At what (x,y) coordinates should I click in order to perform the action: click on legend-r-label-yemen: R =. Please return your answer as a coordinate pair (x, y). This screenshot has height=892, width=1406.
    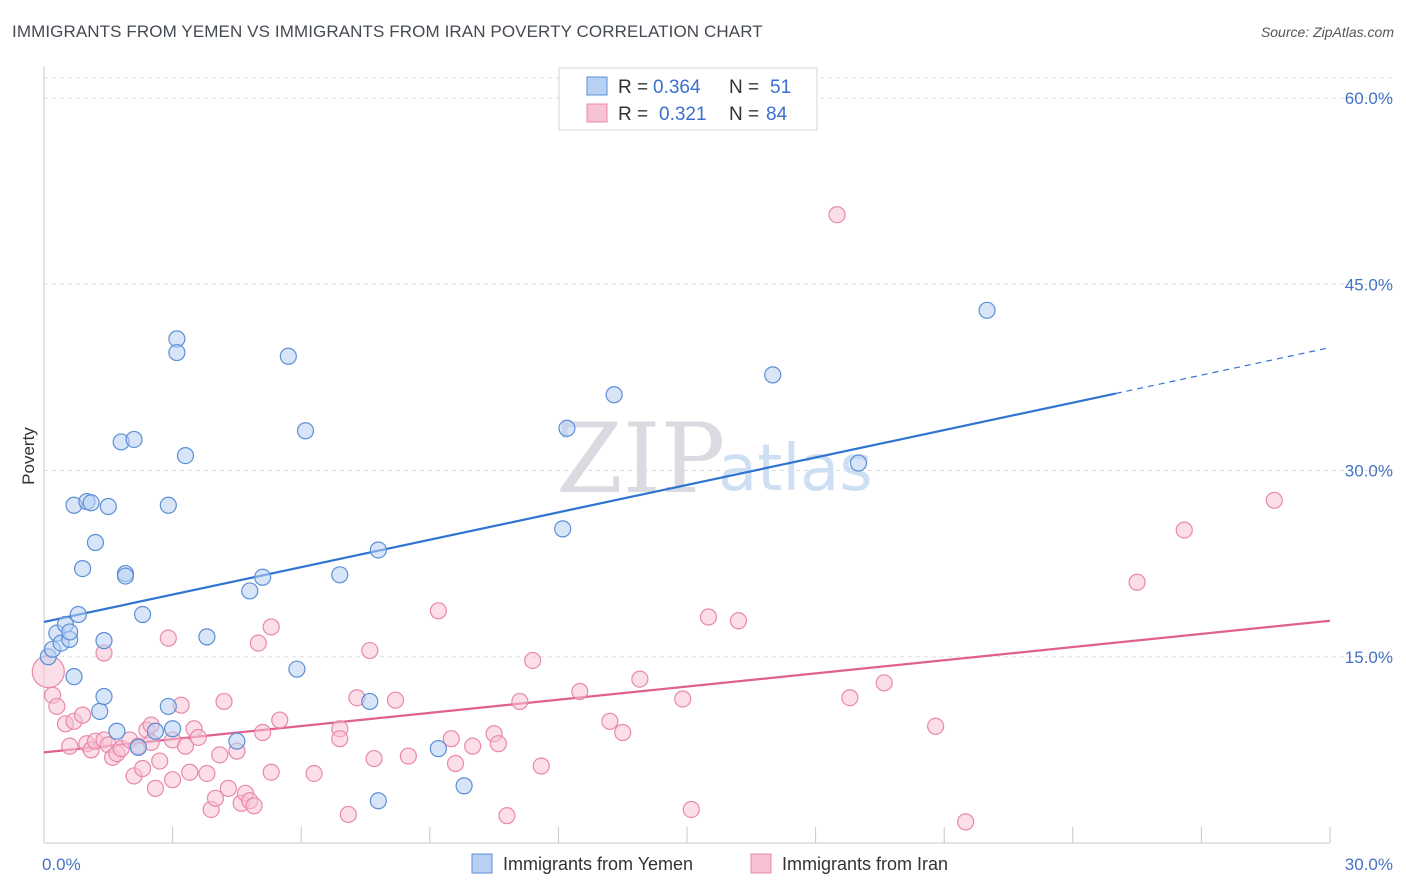
    Looking at the image, I should click on (633, 87).